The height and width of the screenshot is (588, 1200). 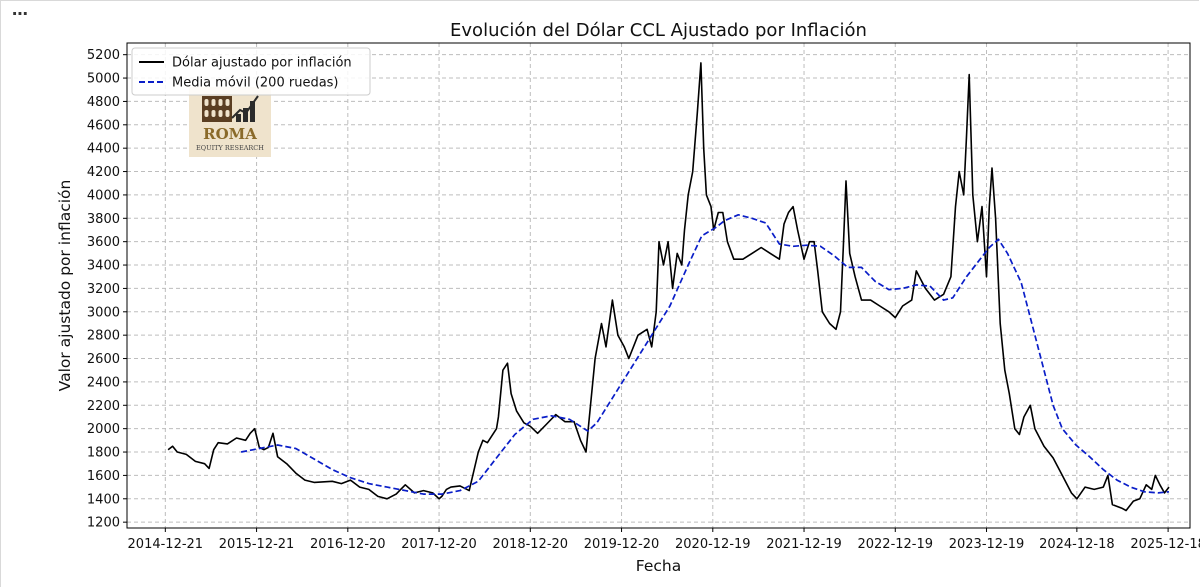 I want to click on x-tick-label: 2017-12-20, so click(x=439, y=544).